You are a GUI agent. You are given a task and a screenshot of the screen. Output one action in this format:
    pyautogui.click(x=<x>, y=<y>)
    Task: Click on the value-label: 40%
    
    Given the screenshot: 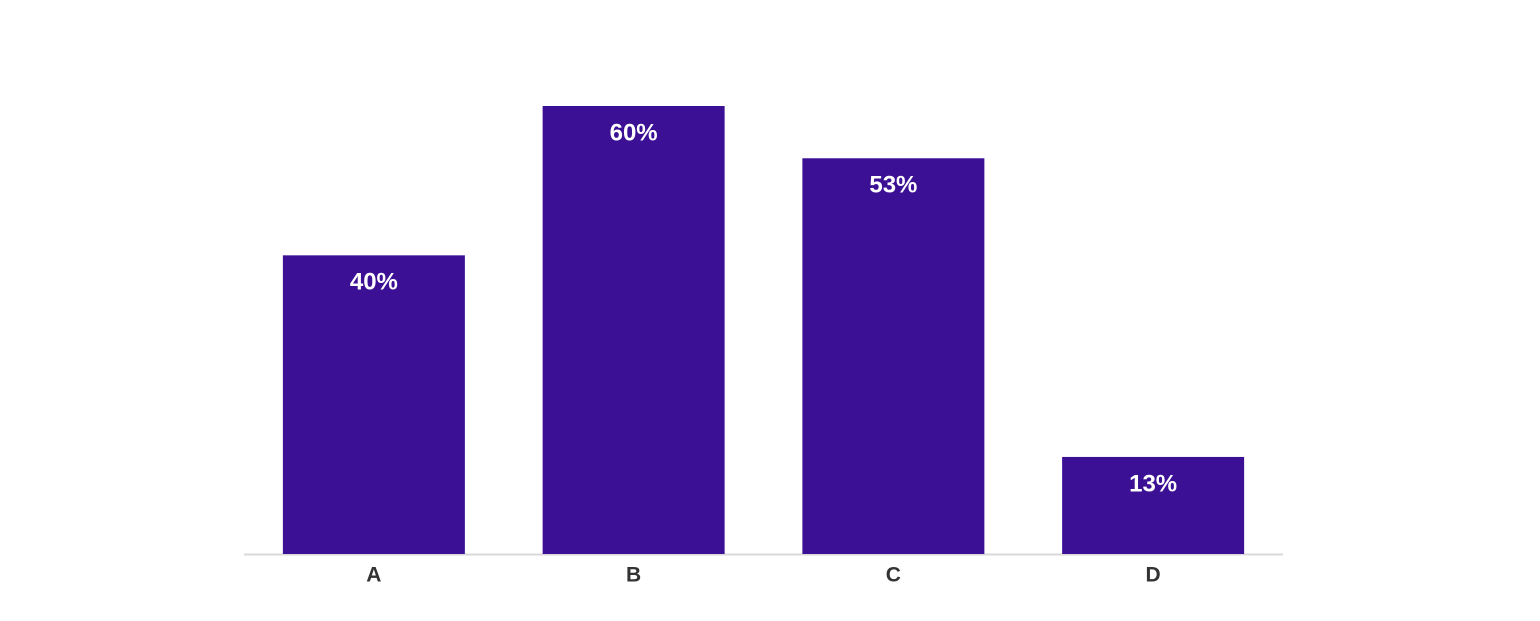 What is the action you would take?
    pyautogui.click(x=374, y=282)
    